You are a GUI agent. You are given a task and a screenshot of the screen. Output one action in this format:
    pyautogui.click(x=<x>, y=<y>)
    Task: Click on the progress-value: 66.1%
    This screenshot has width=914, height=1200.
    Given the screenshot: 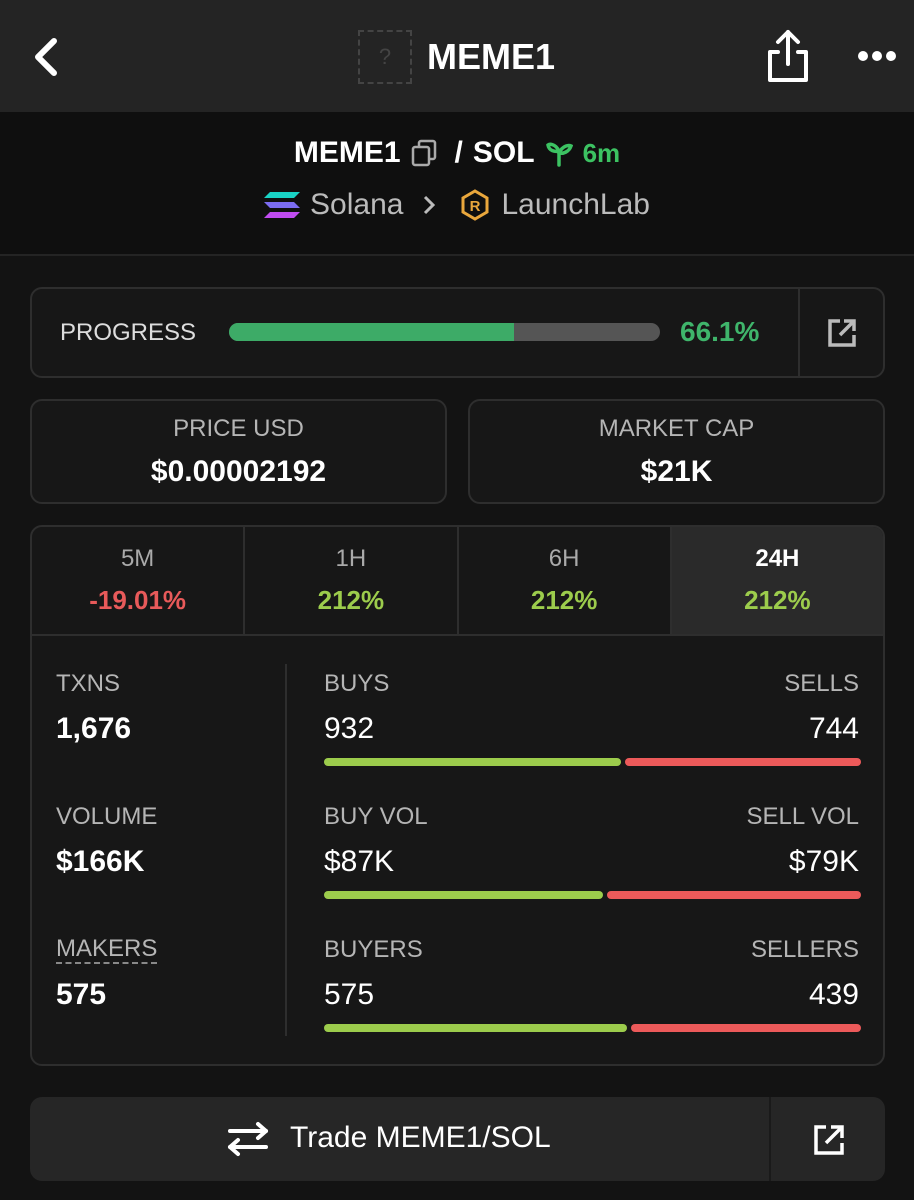 What is the action you would take?
    pyautogui.click(x=720, y=331)
    